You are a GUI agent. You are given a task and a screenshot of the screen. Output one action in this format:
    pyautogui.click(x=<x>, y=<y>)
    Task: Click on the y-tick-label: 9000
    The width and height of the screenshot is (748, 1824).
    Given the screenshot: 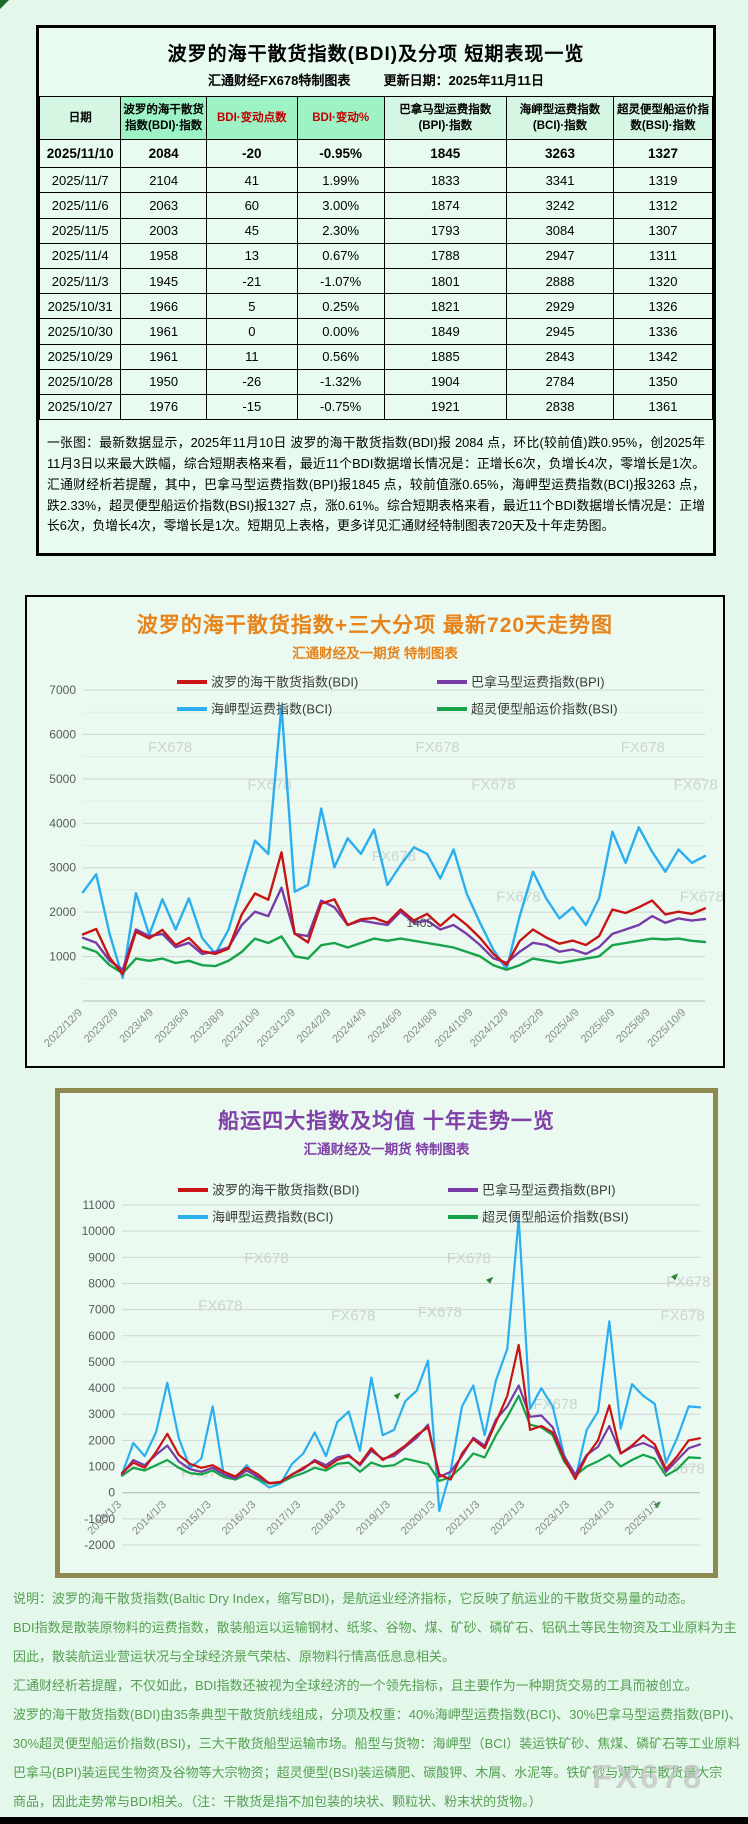 What is the action you would take?
    pyautogui.click(x=101, y=1257)
    